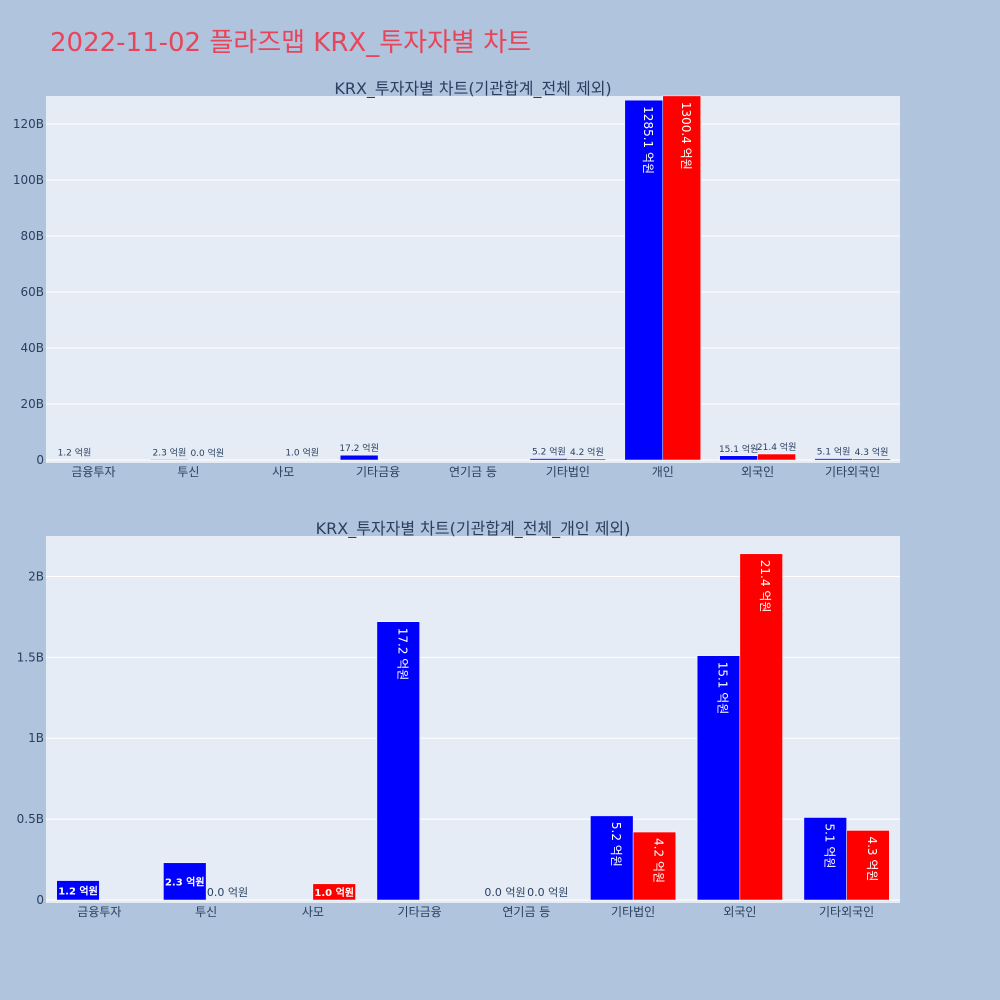  What do you see at coordinates (28, 180) in the screenshot?
I see `y-tick-label: 100B` at bounding box center [28, 180].